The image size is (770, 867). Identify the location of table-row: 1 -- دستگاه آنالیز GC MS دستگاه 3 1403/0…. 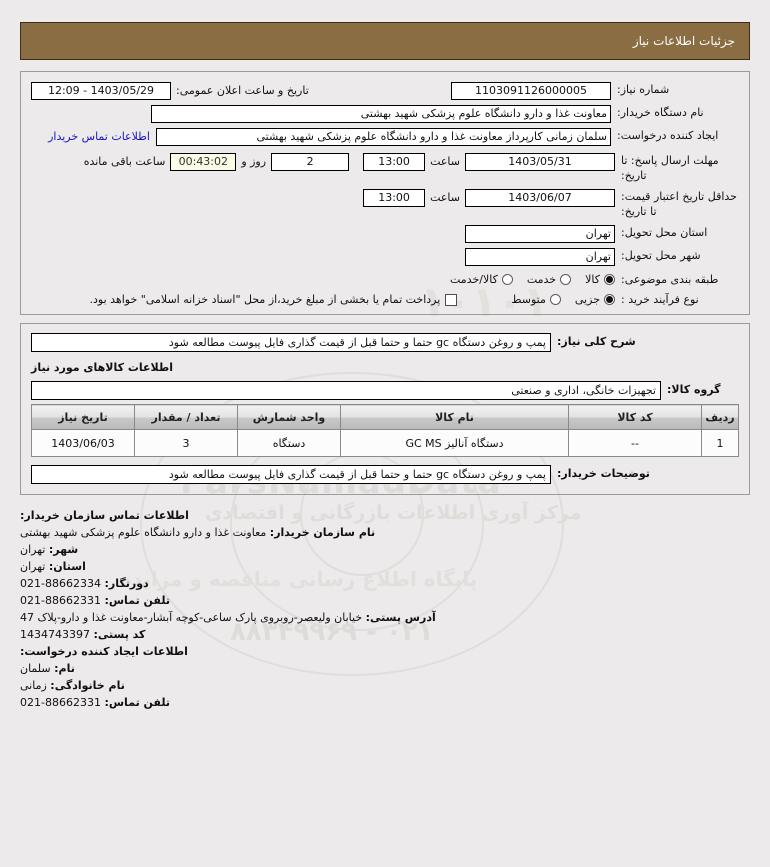
(385, 443).